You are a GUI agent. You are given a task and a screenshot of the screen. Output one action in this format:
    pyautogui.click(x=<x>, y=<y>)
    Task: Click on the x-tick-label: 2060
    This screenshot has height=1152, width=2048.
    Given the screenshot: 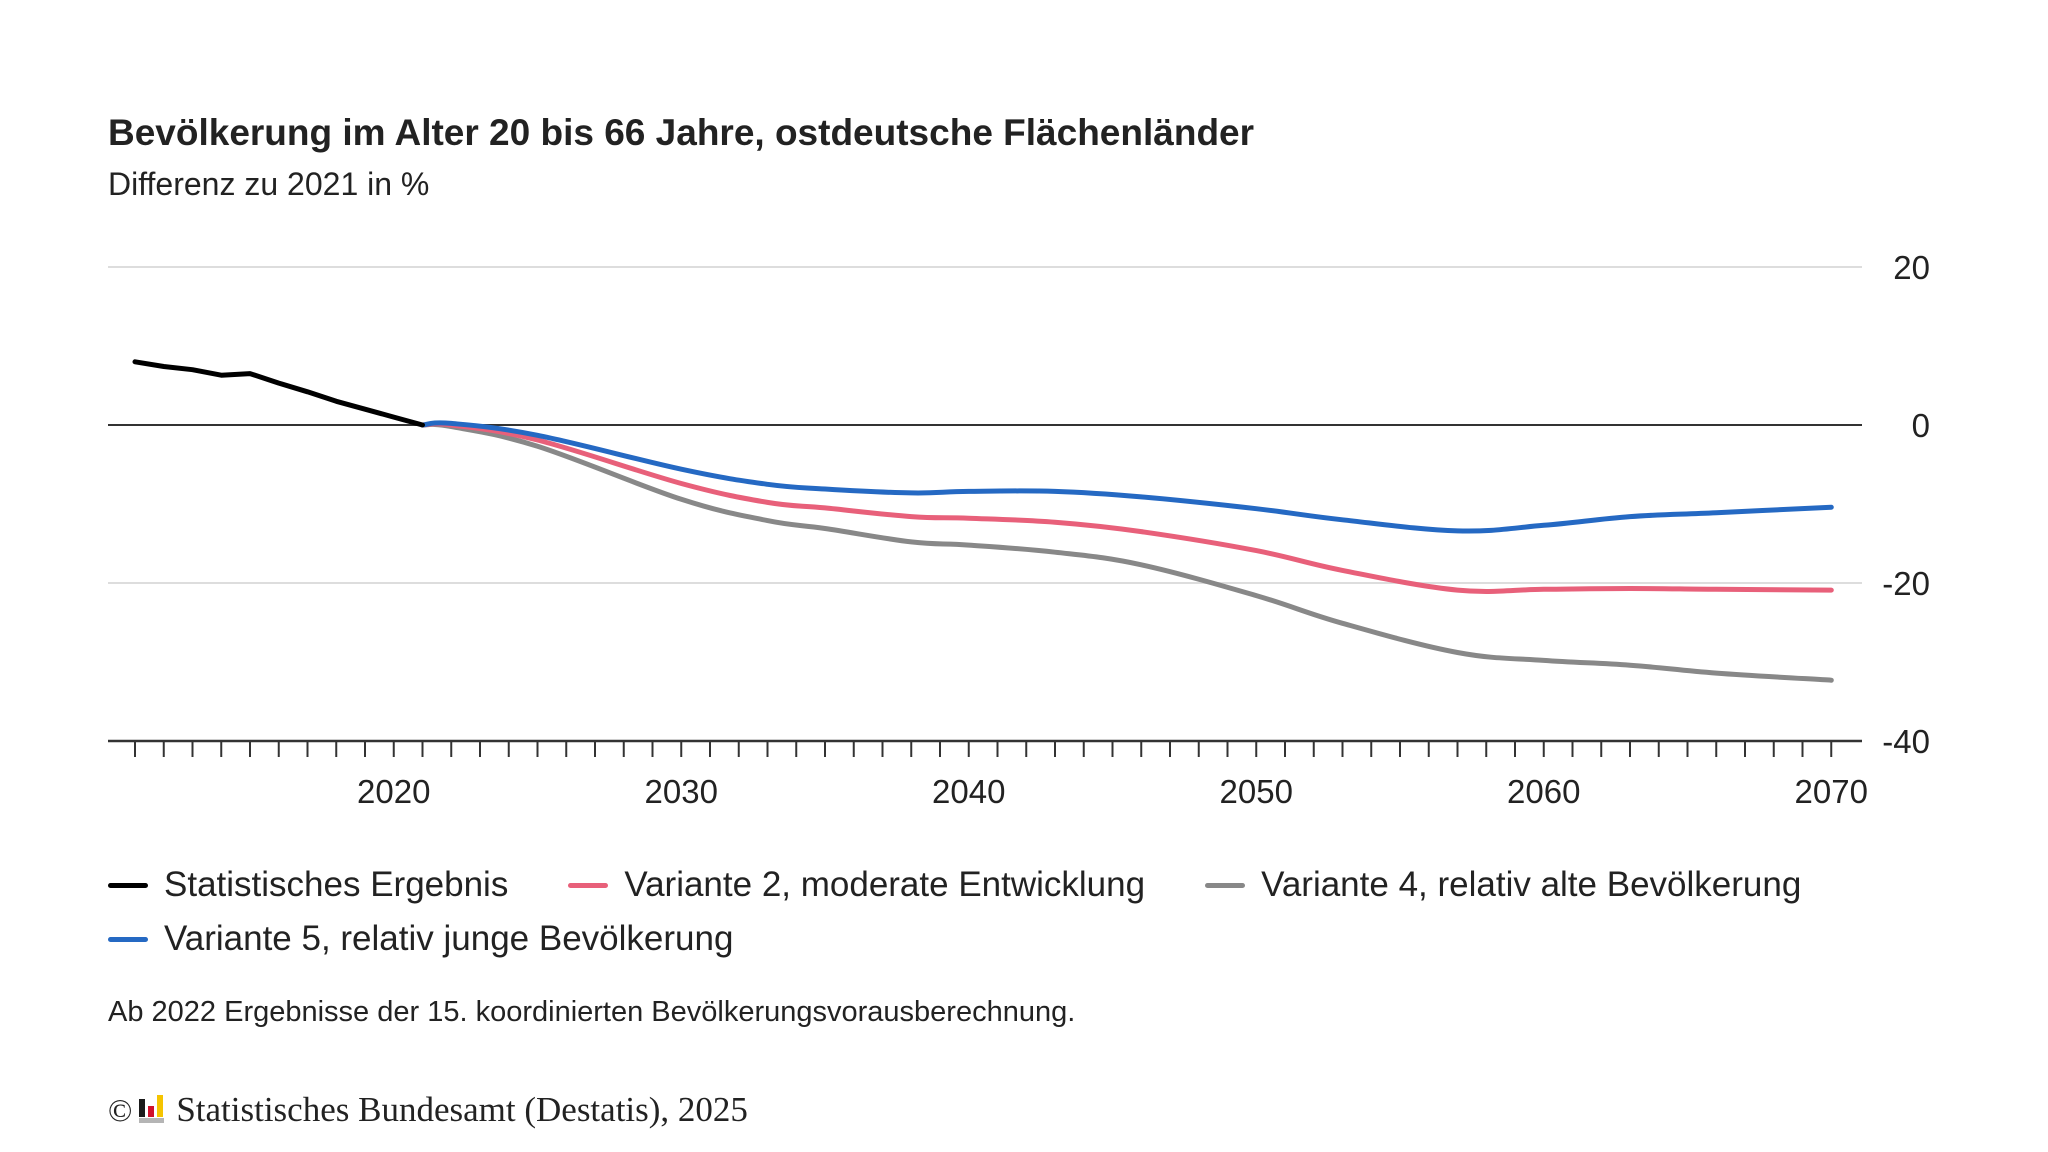 What is the action you would take?
    pyautogui.click(x=1543, y=791)
    